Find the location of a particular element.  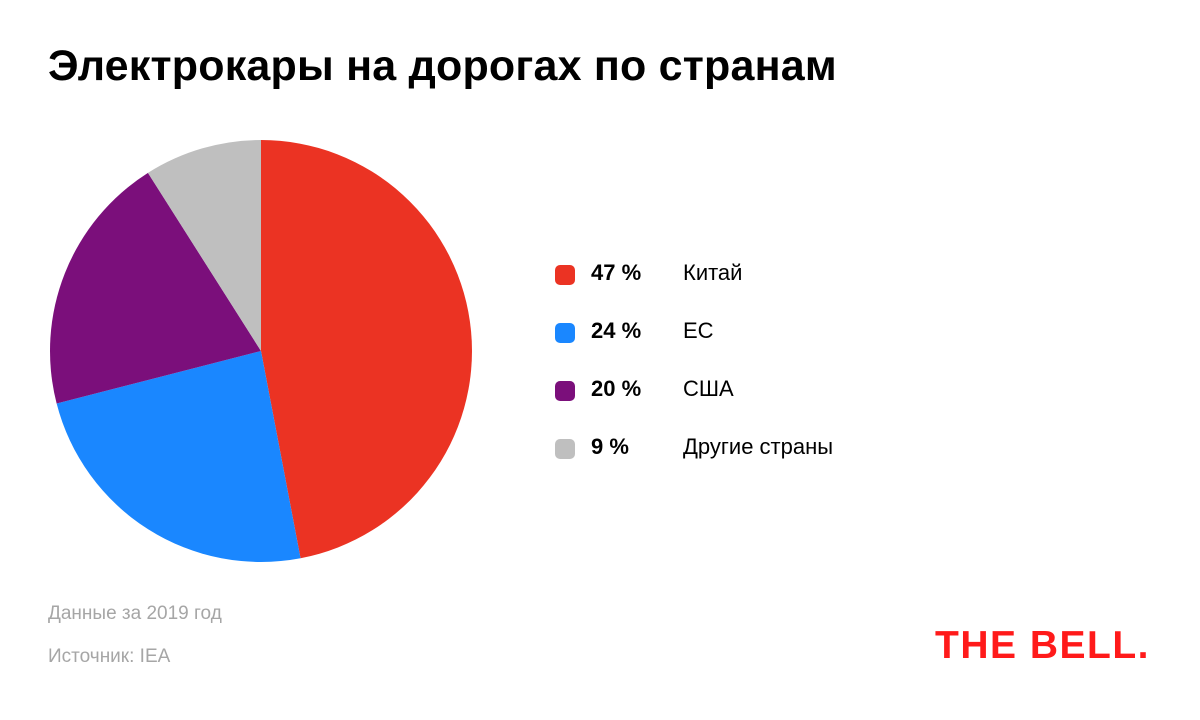

legend-swatch-other is located at coordinates (565, 449).